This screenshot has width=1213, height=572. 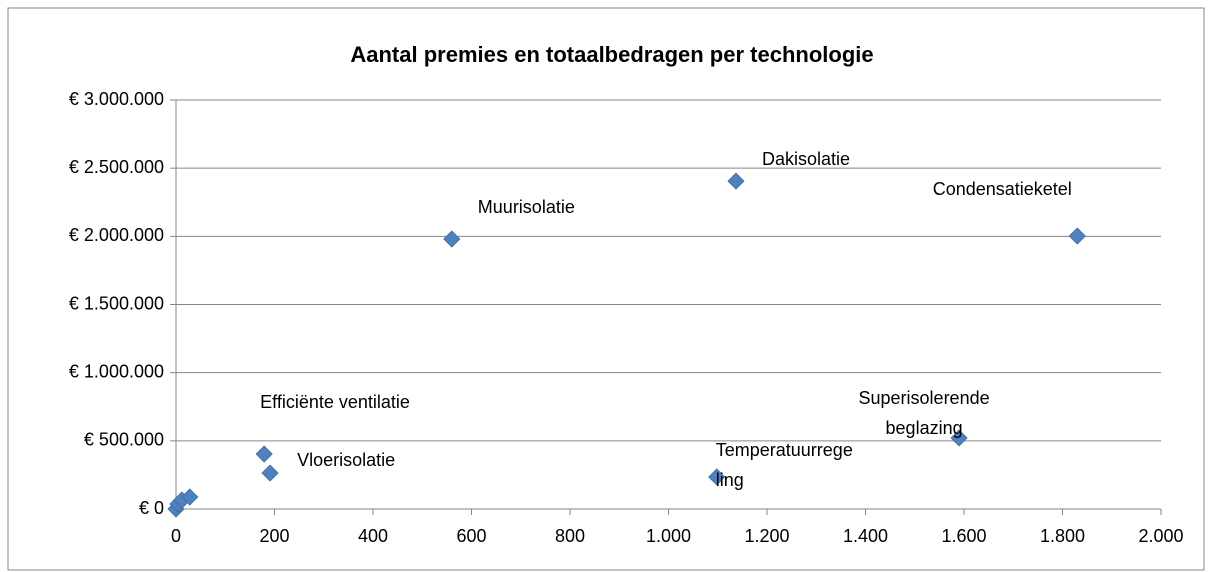 I want to click on y-tick-label: € 1.000.000, so click(x=116, y=371).